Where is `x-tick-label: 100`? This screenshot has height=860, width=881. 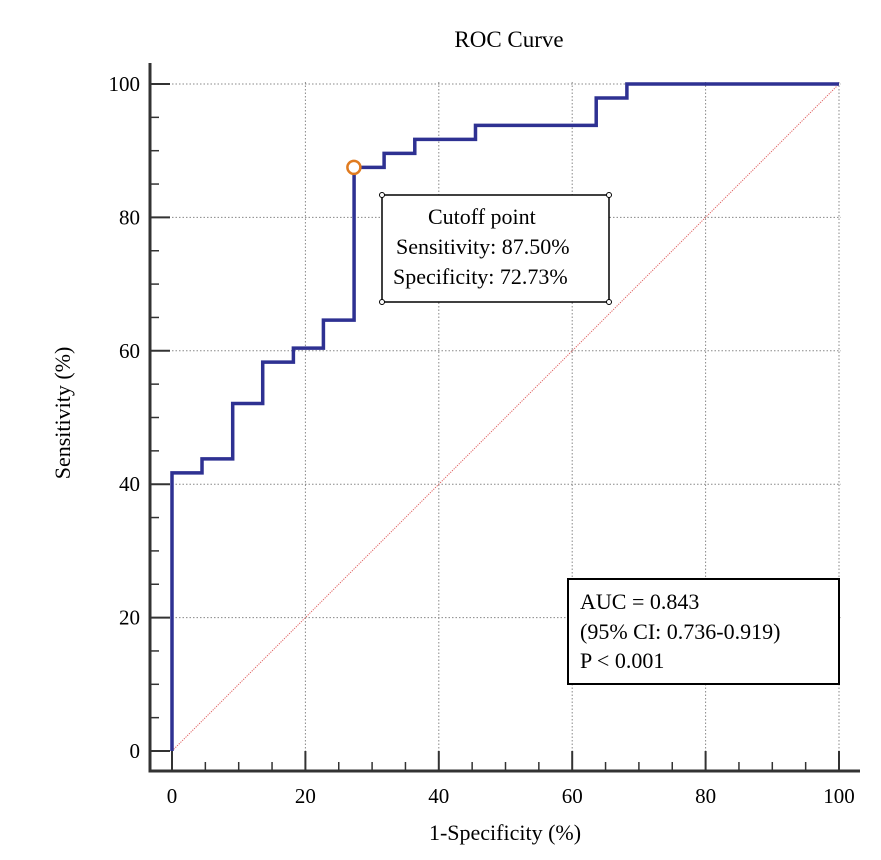 x-tick-label: 100 is located at coordinates (839, 796).